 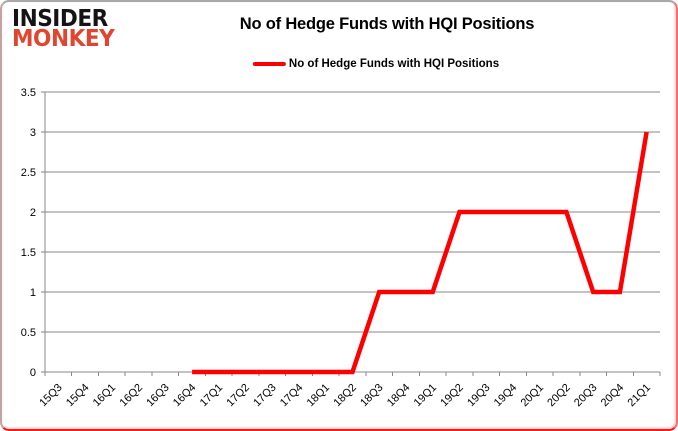 I want to click on x-axis-tick-label: 18Q4, so click(x=399, y=396).